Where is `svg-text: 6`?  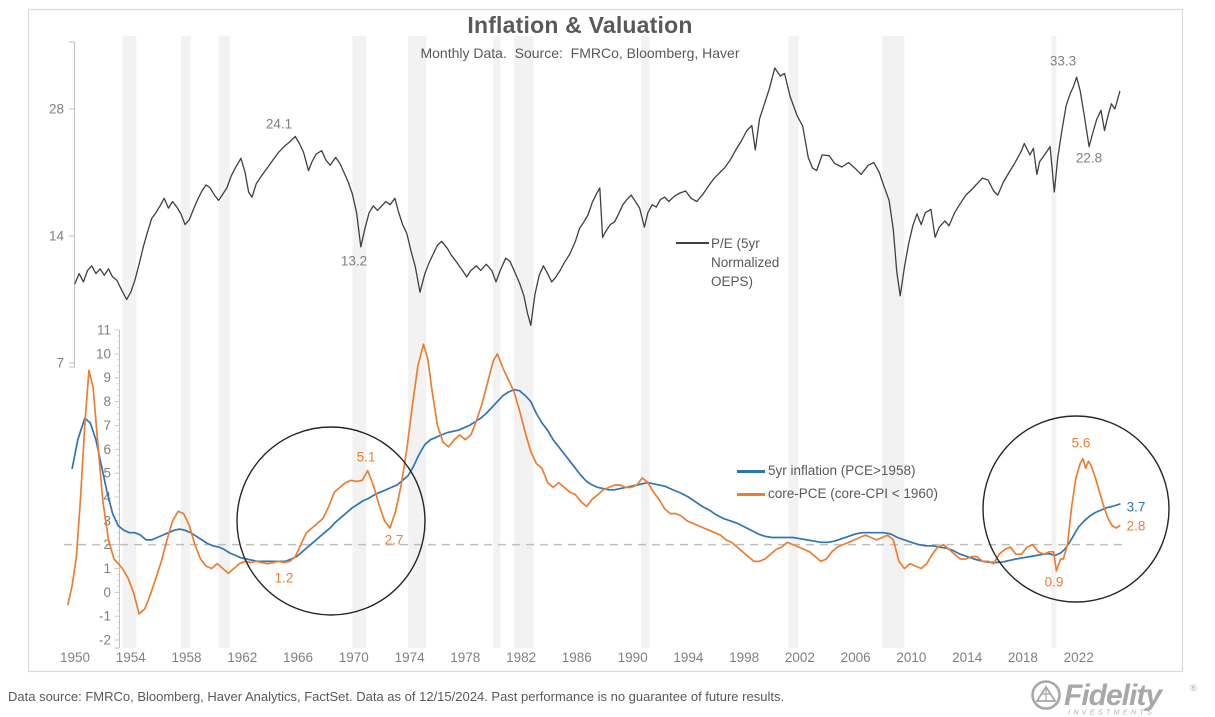
svg-text: 6 is located at coordinates (107, 449).